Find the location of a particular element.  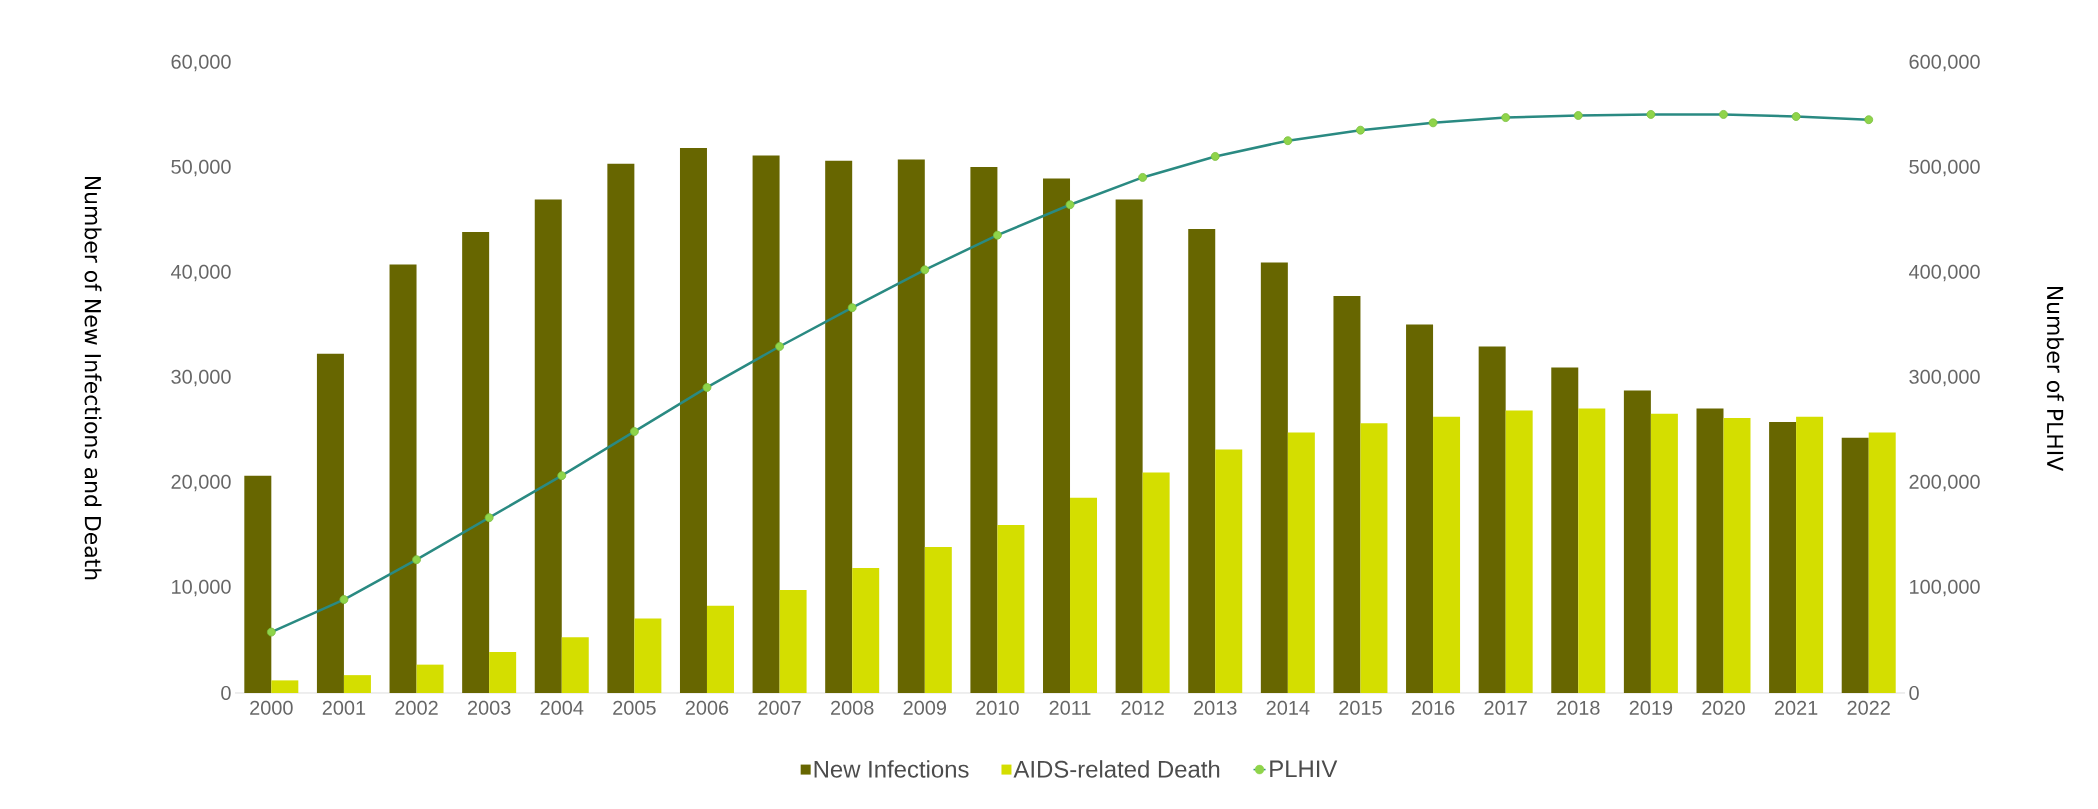

x-tick-label: 2014 is located at coordinates (1288, 707).